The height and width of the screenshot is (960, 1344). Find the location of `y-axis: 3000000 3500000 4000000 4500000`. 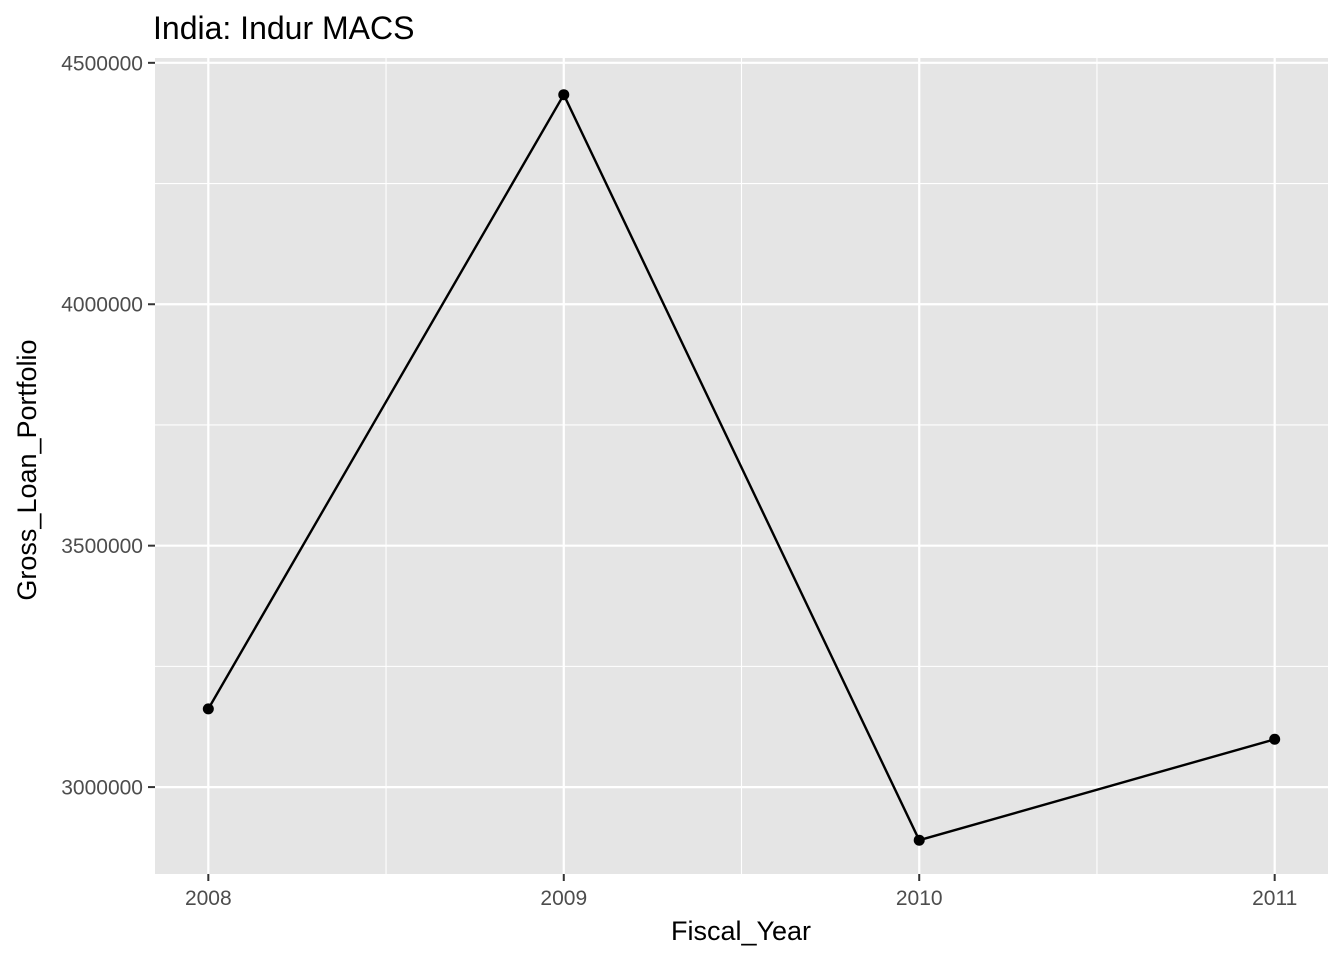

y-axis: 3000000 3500000 4000000 4500000 is located at coordinates (108, 426).